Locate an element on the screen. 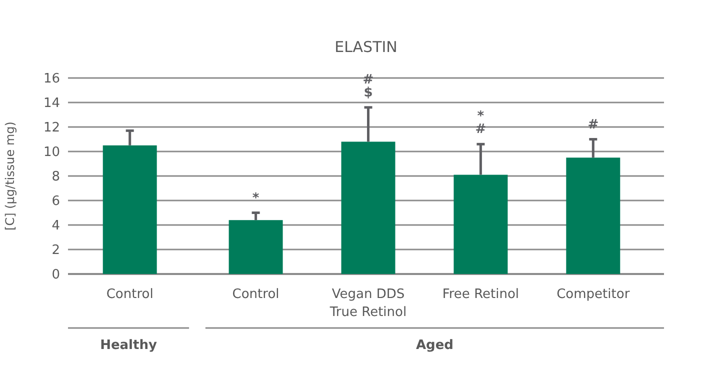  data-label: * is located at coordinates (256, 198).